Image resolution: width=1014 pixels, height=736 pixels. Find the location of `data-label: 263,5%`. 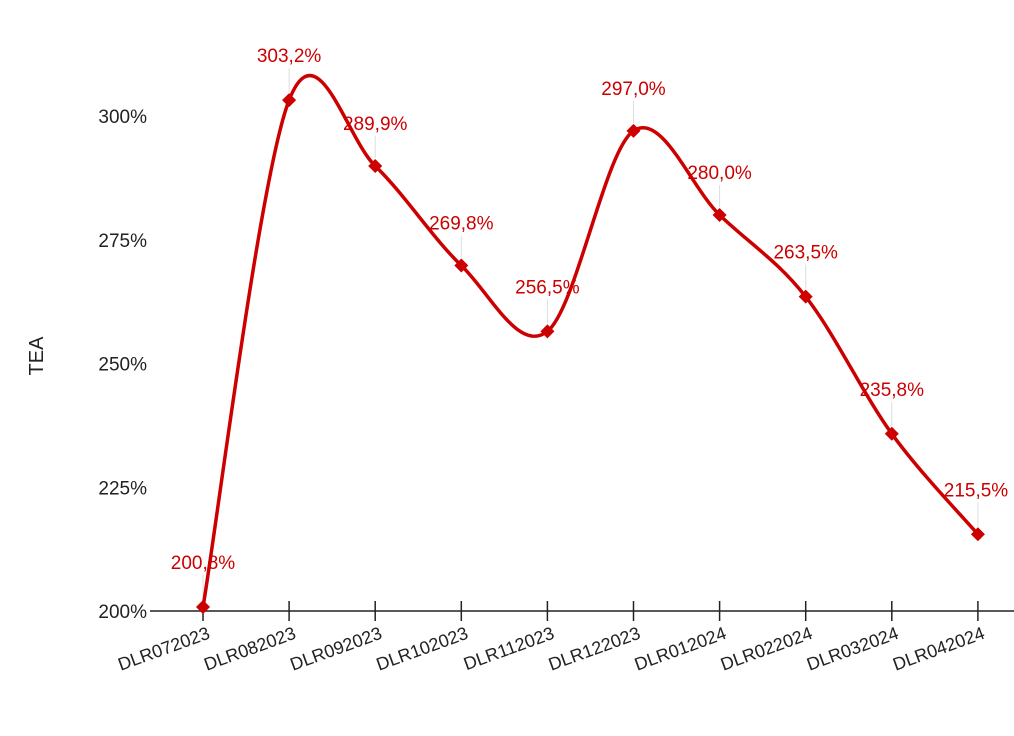

data-label: 263,5% is located at coordinates (805, 253).